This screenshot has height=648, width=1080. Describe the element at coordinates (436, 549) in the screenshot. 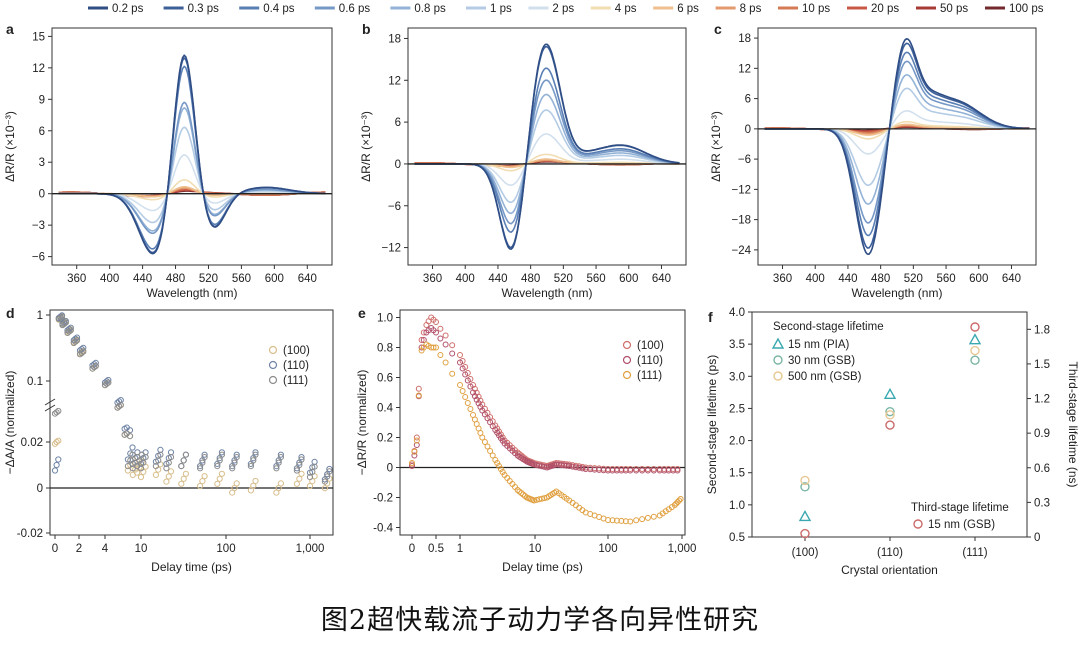

I see `x-tick-label: 0.5` at that location.